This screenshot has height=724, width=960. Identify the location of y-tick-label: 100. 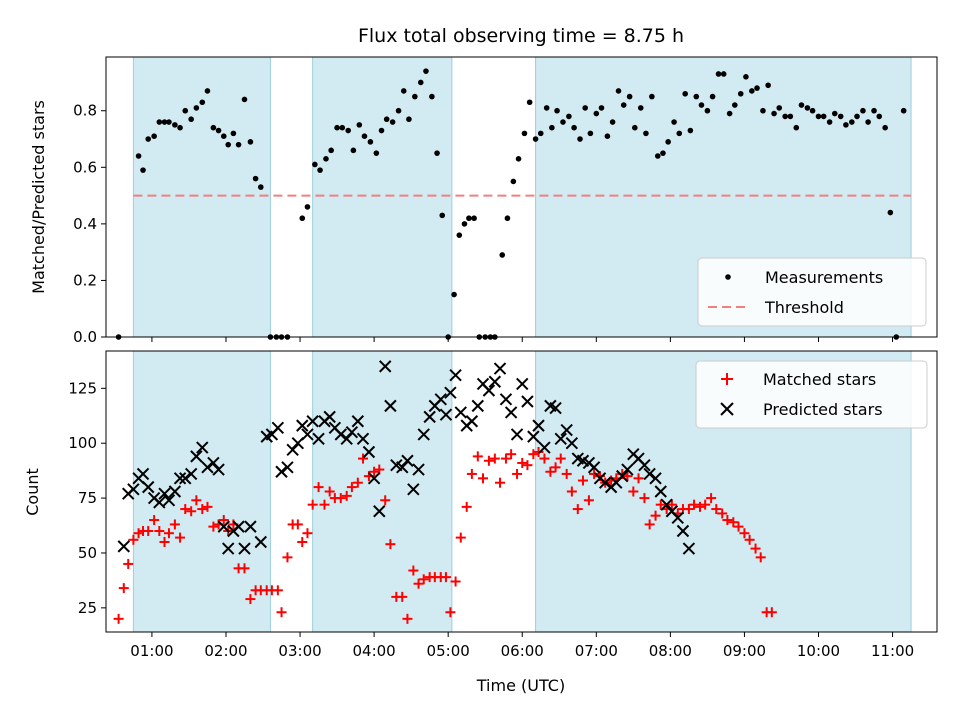
(82, 443).